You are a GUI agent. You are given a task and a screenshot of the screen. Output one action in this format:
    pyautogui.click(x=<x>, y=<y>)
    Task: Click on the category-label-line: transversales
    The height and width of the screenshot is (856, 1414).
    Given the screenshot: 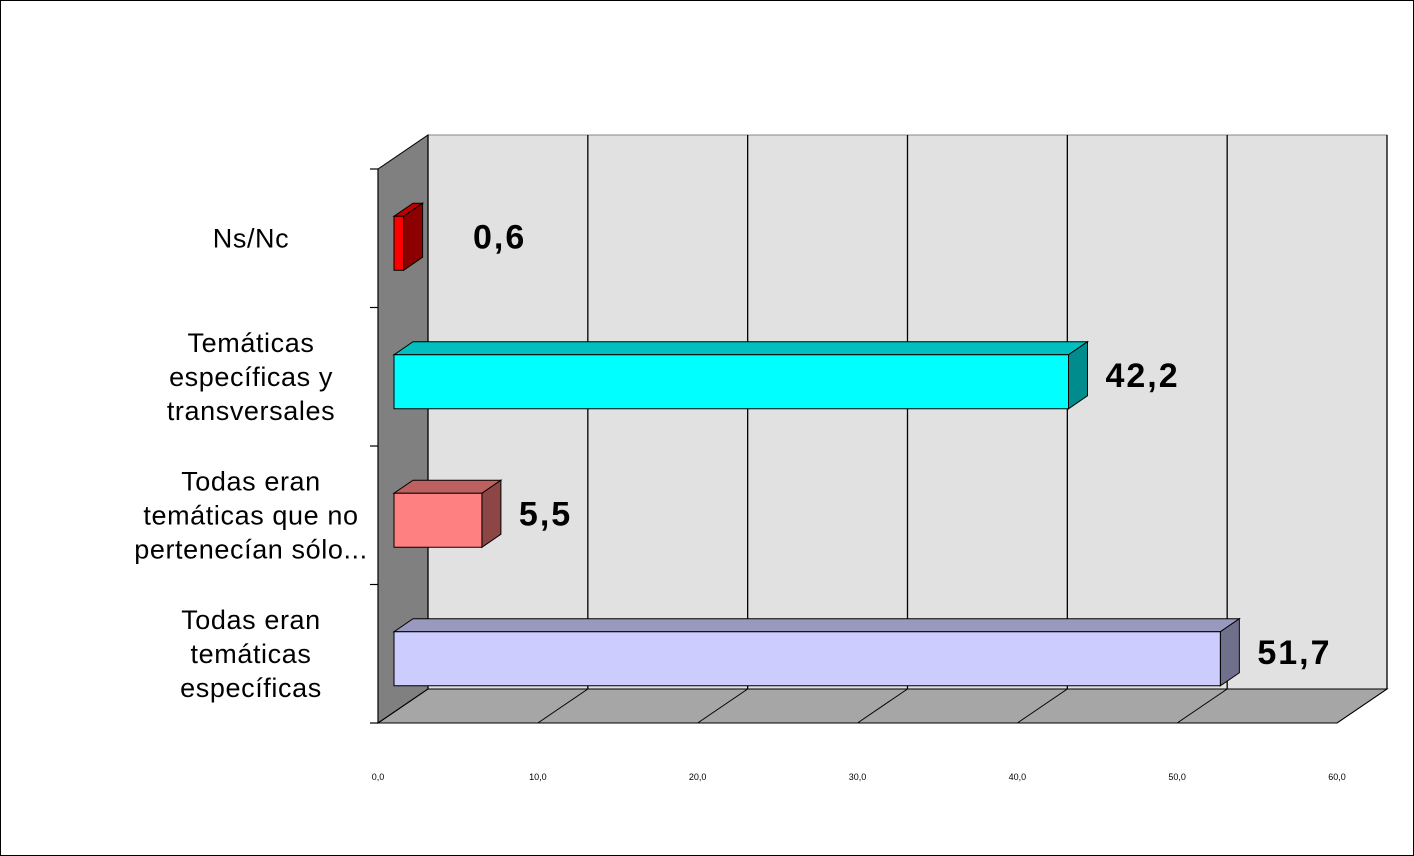 What is the action you would take?
    pyautogui.click(x=251, y=411)
    